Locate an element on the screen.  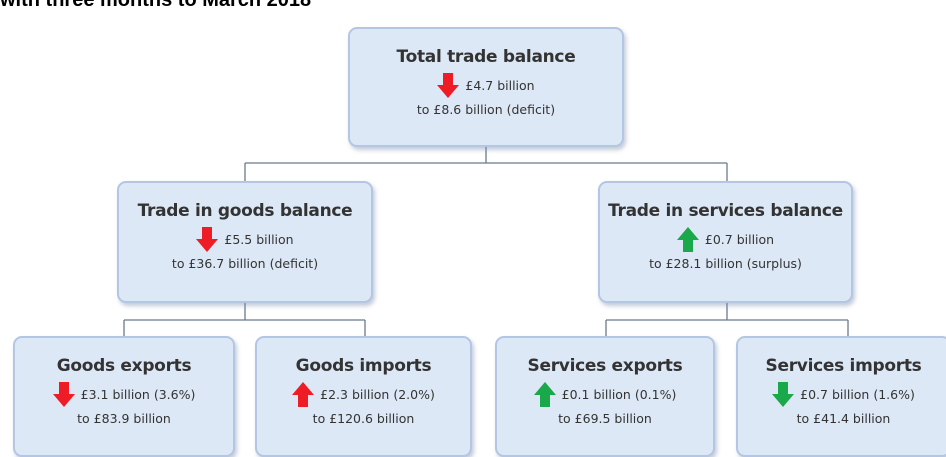
node-result: to £41.4 billion is located at coordinates (843, 418).